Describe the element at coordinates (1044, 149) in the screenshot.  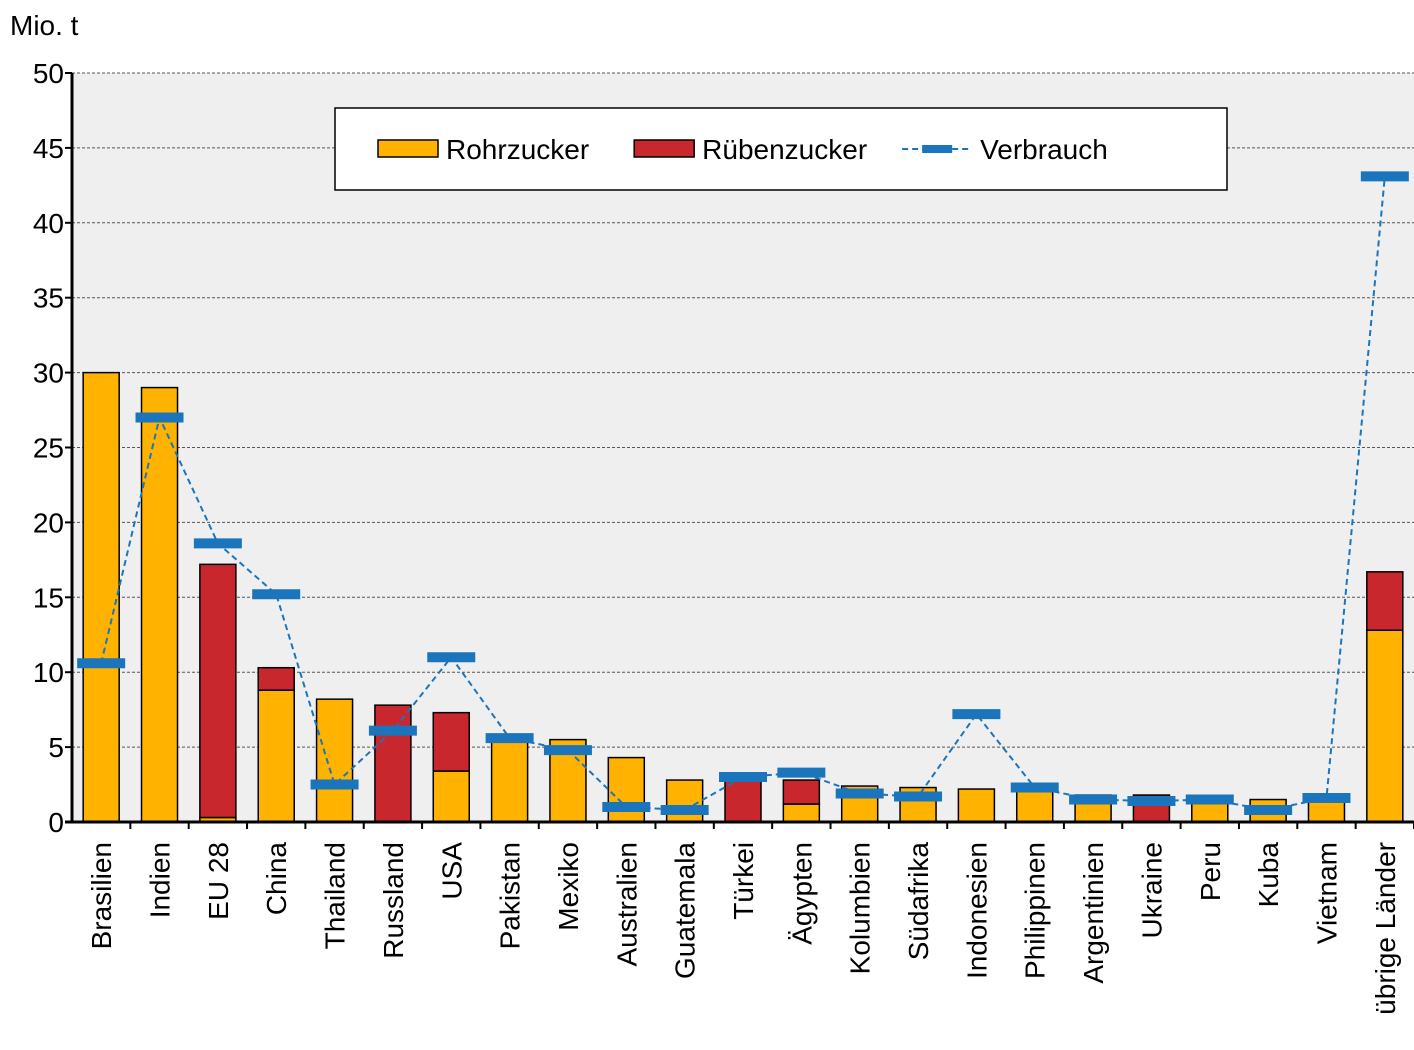
I see `legend-label: Verbrauch` at that location.